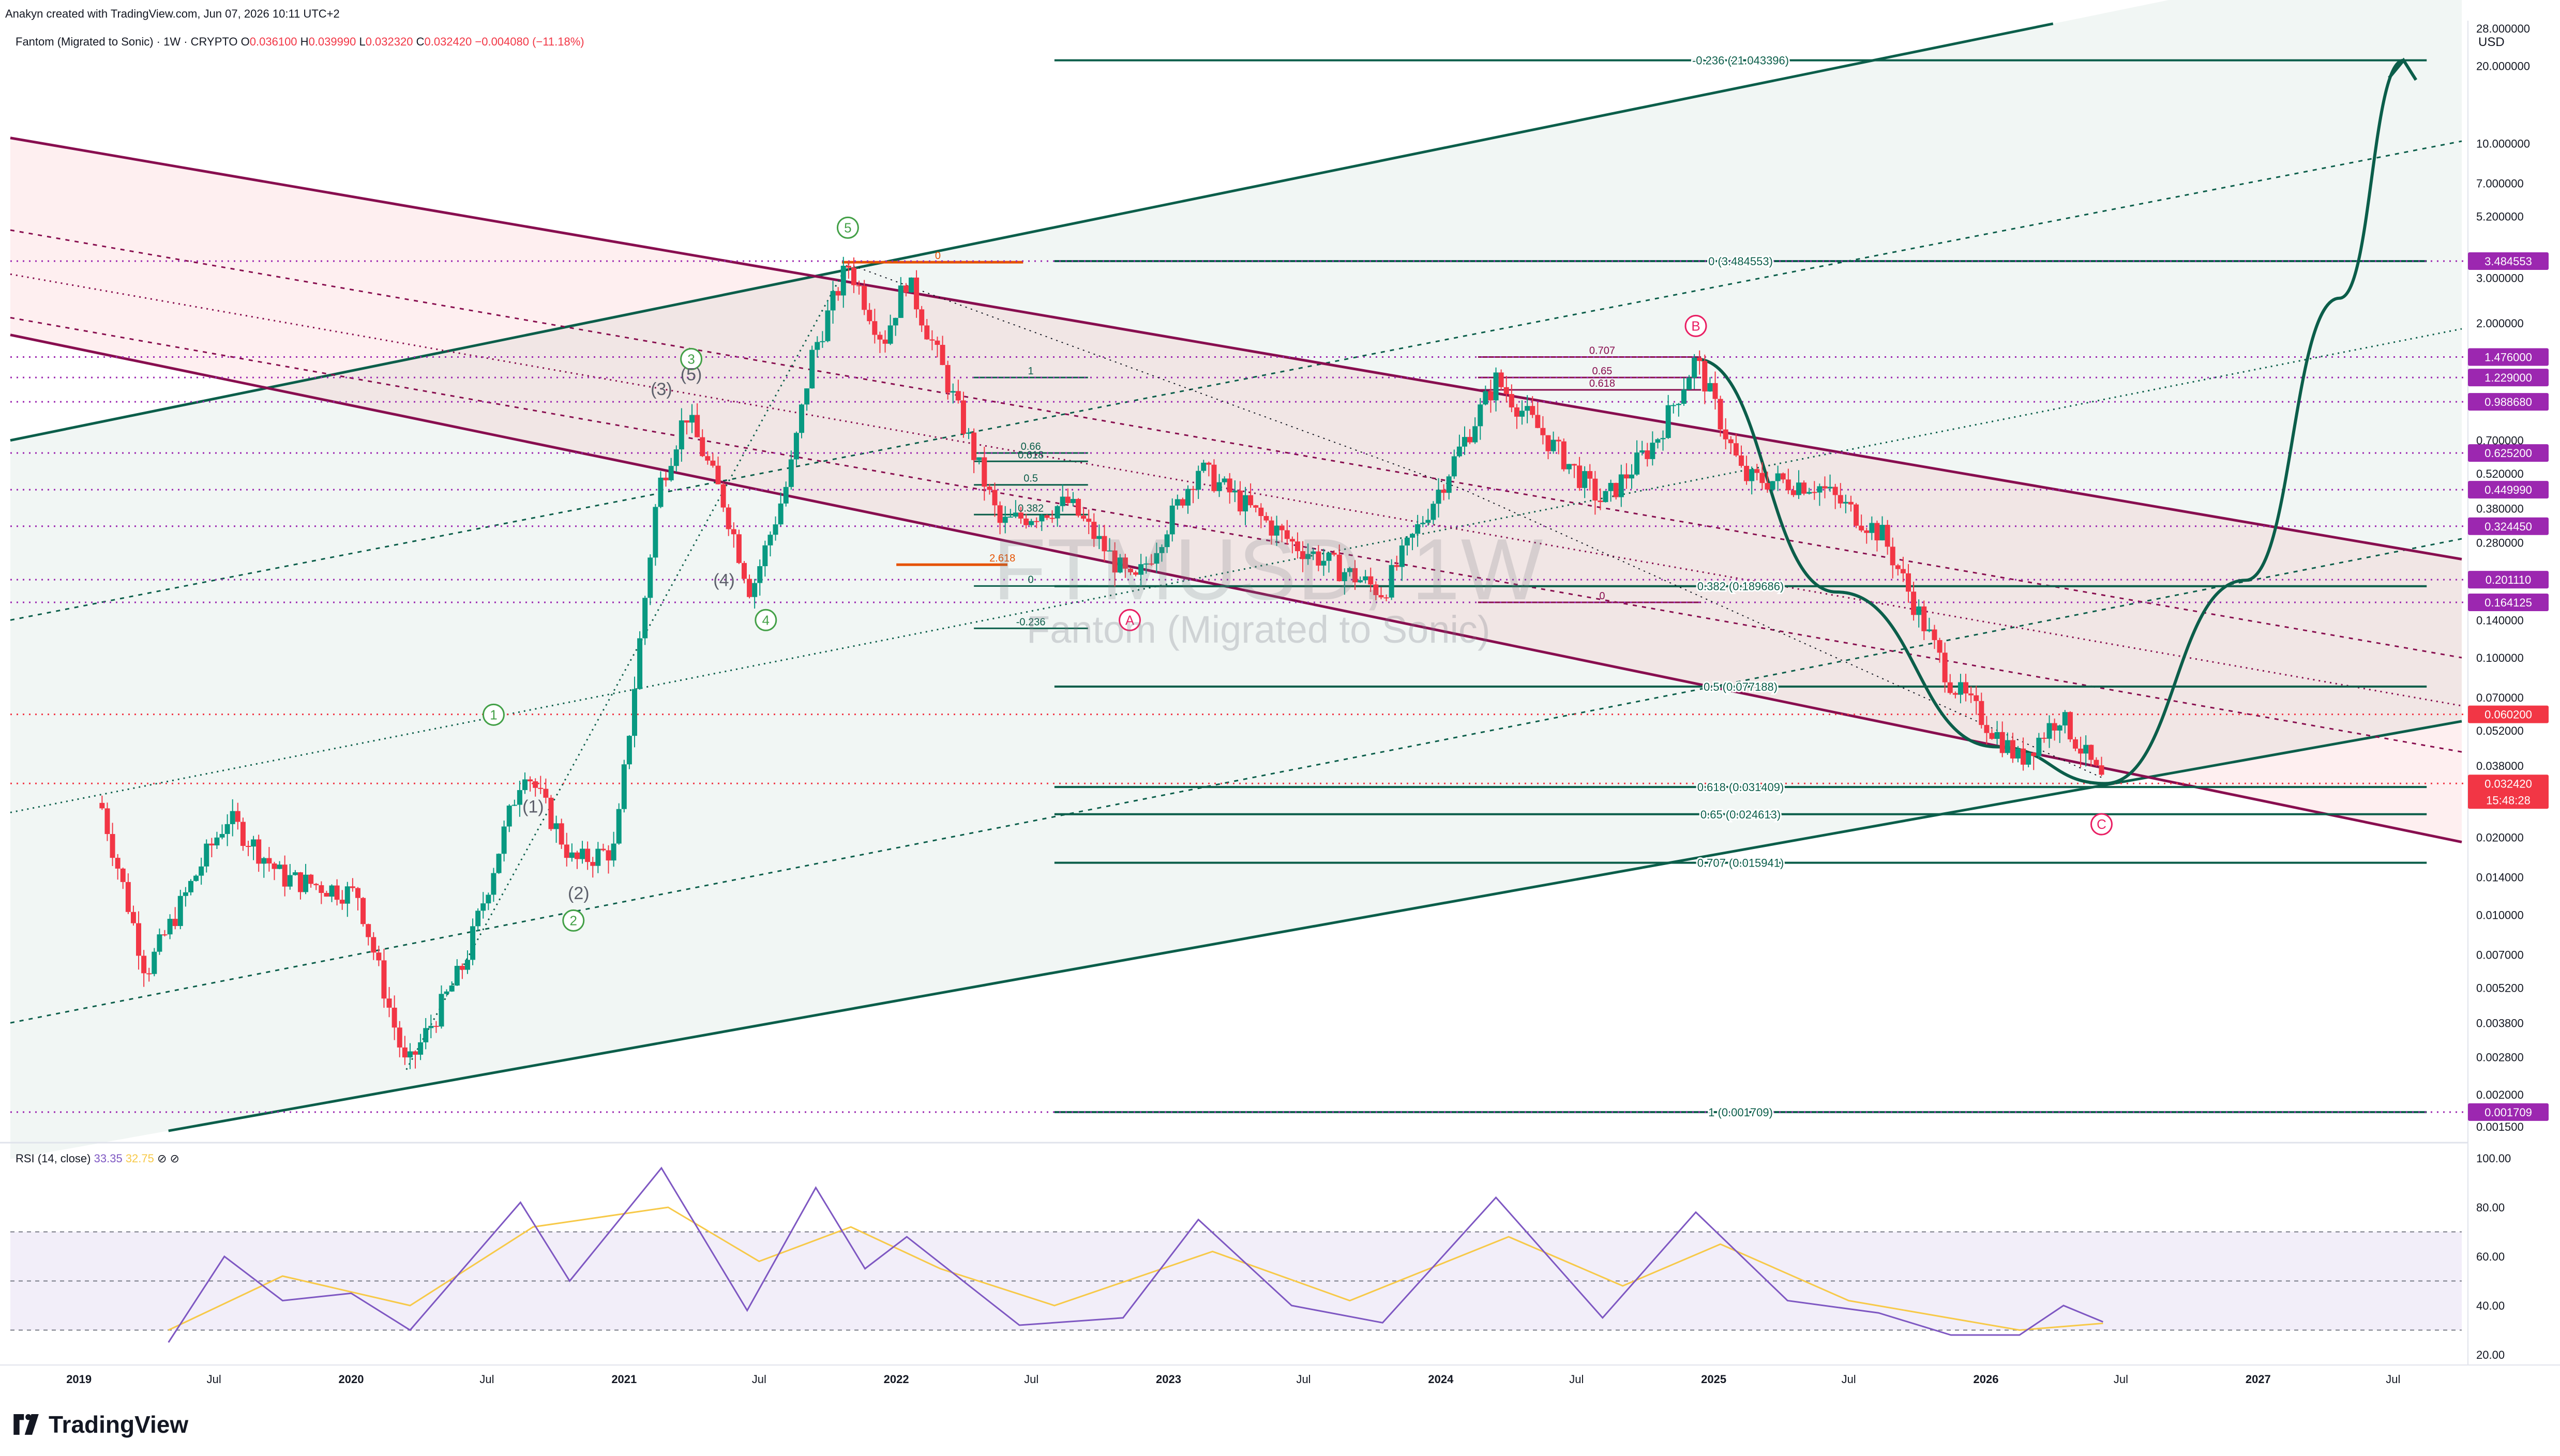 This screenshot has height=1456, width=2560. I want to click on watermark-ticker: FTMUSD, 1W, so click(1268, 570).